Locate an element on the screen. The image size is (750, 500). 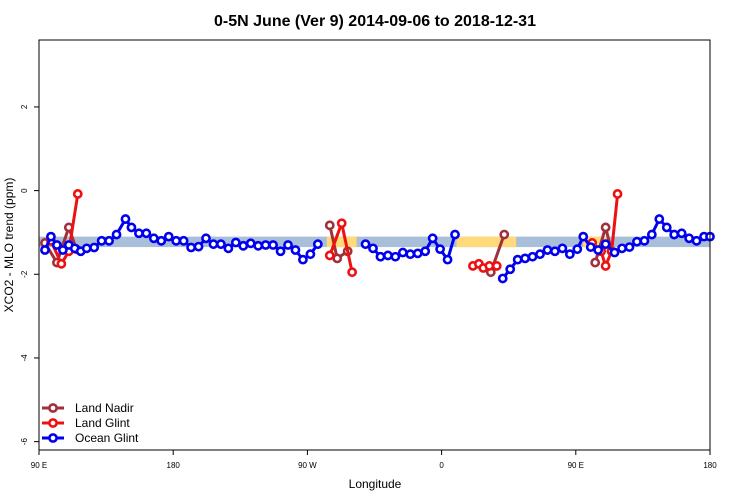
x-tick-label-3: 0 is located at coordinates (441, 465).